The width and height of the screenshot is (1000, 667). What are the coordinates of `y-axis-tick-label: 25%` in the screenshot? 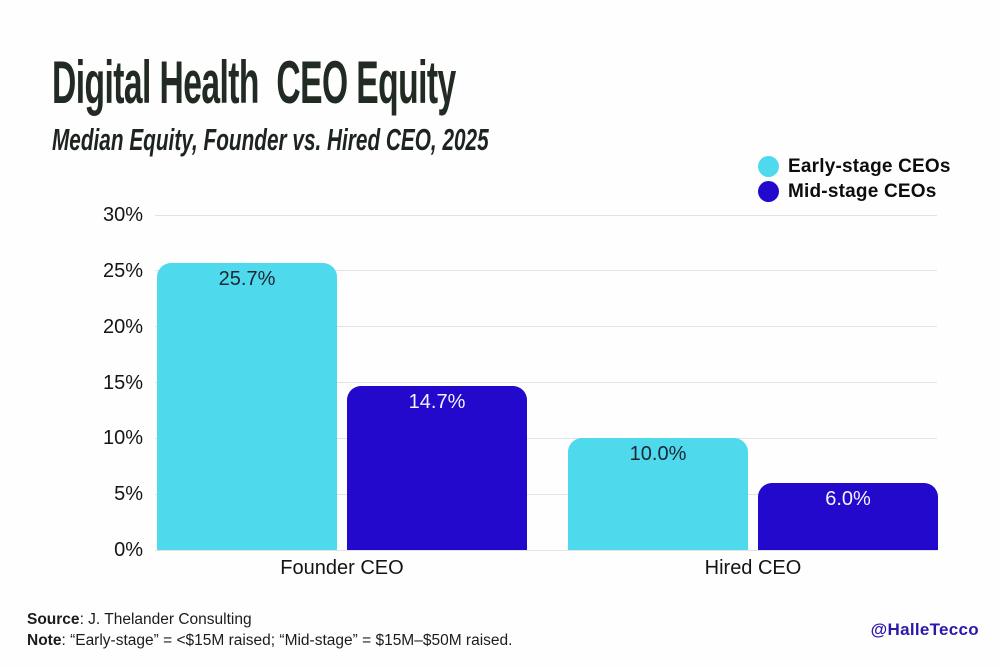 It's located at (122, 270).